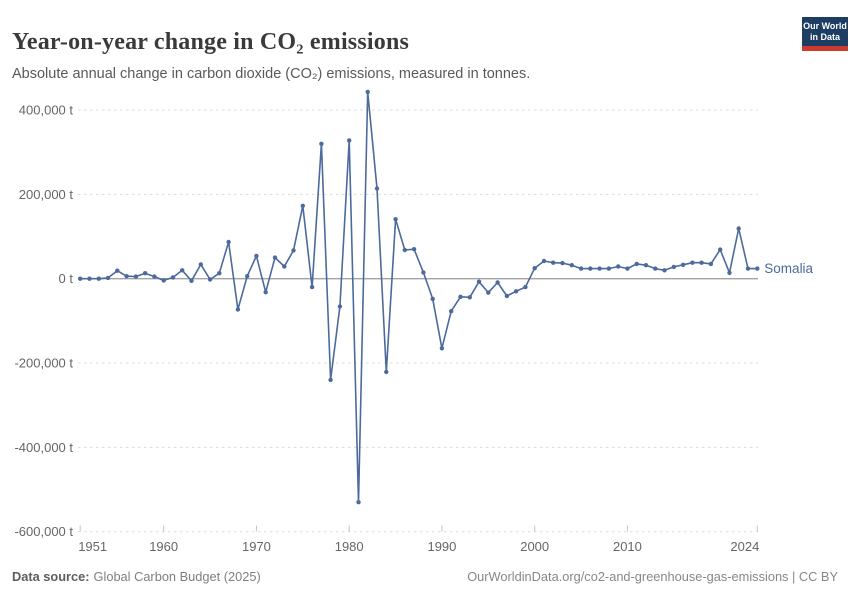 Image resolution: width=850 pixels, height=600 pixels. I want to click on page-title: Year-on-year change in CO₂ emissions, so click(211, 42).